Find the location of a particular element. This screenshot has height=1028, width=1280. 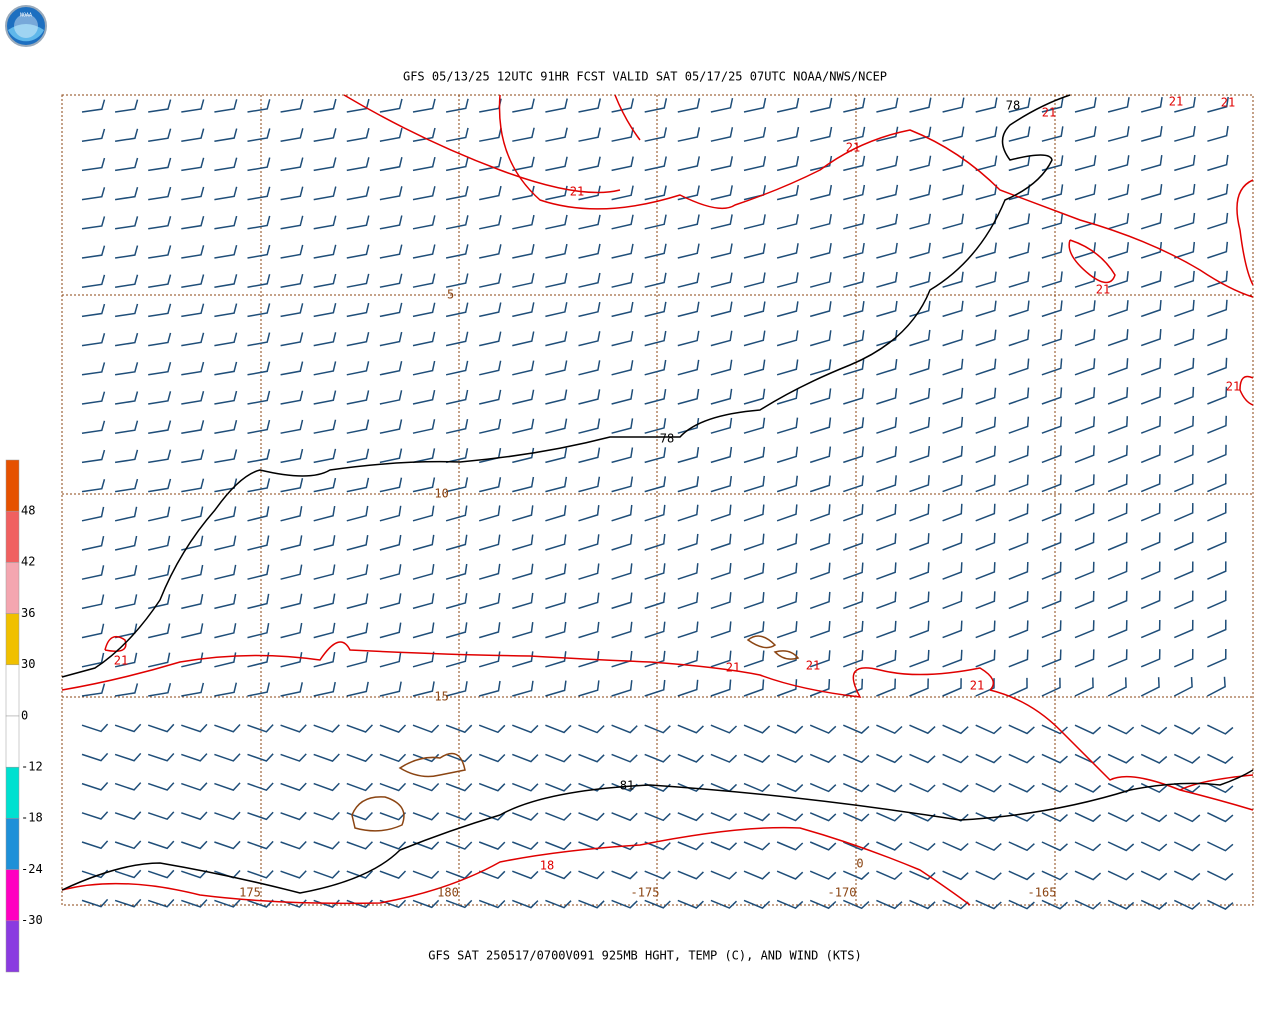

latitude-label: -5 is located at coordinates (447, 295).